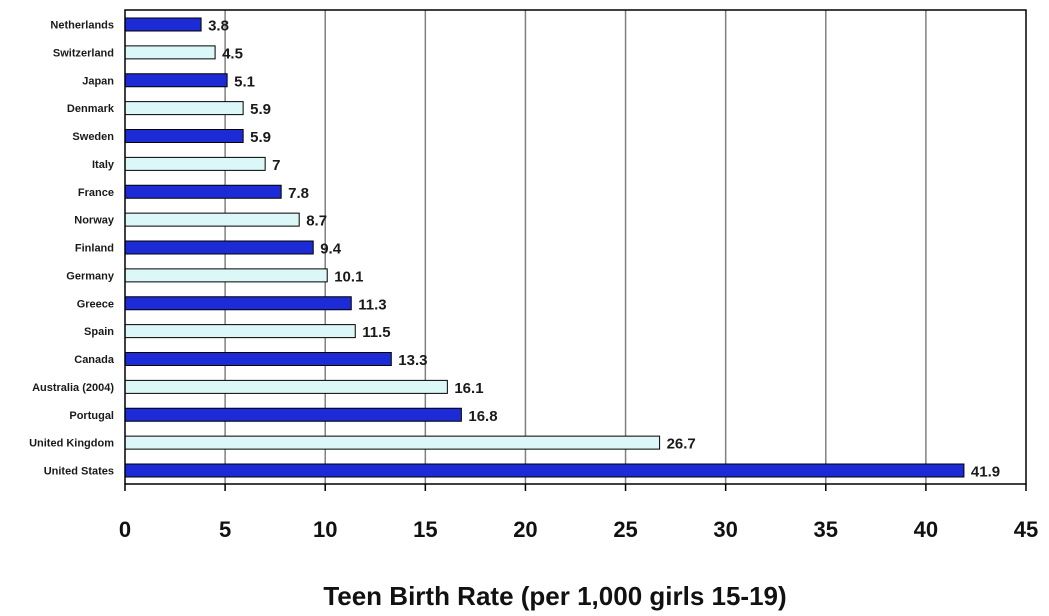  What do you see at coordinates (331, 249) in the screenshot?
I see `value-label: 9.4` at bounding box center [331, 249].